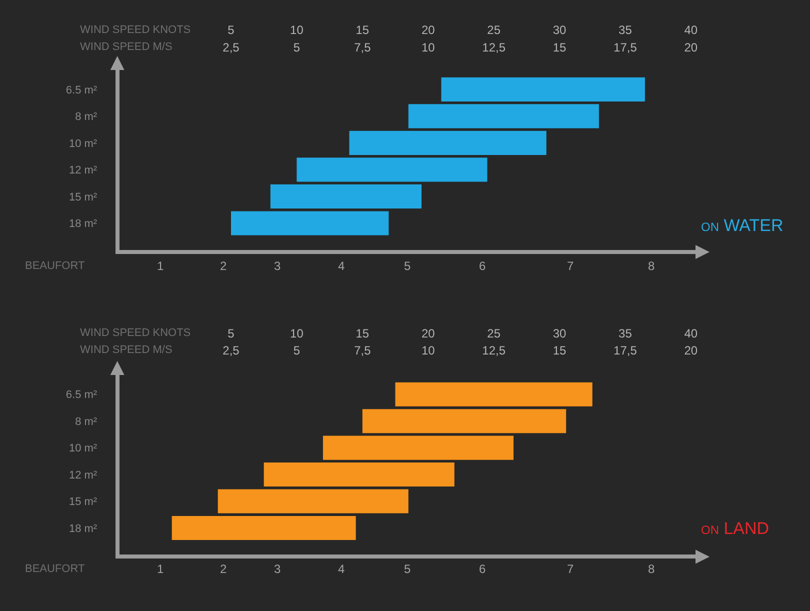 Image resolution: width=810 pixels, height=611 pixels. Describe the element at coordinates (742, 225) in the screenshot. I see `text: ON WATER` at that location.